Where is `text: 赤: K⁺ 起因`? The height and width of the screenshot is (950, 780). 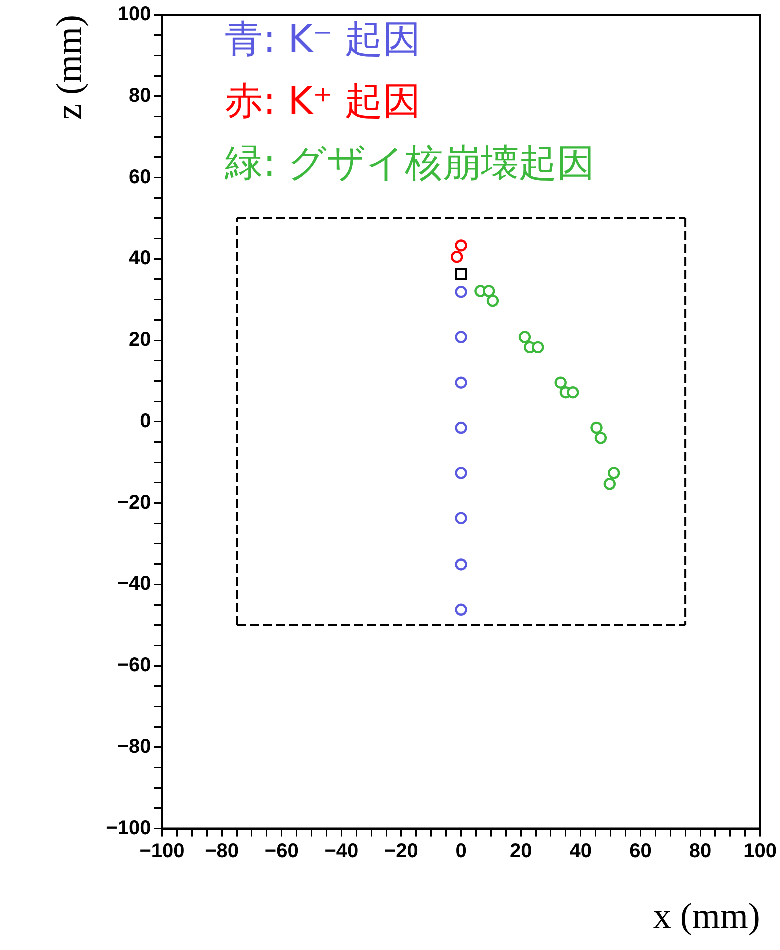
text: 赤: K⁺ 起因 is located at coordinates (323, 100).